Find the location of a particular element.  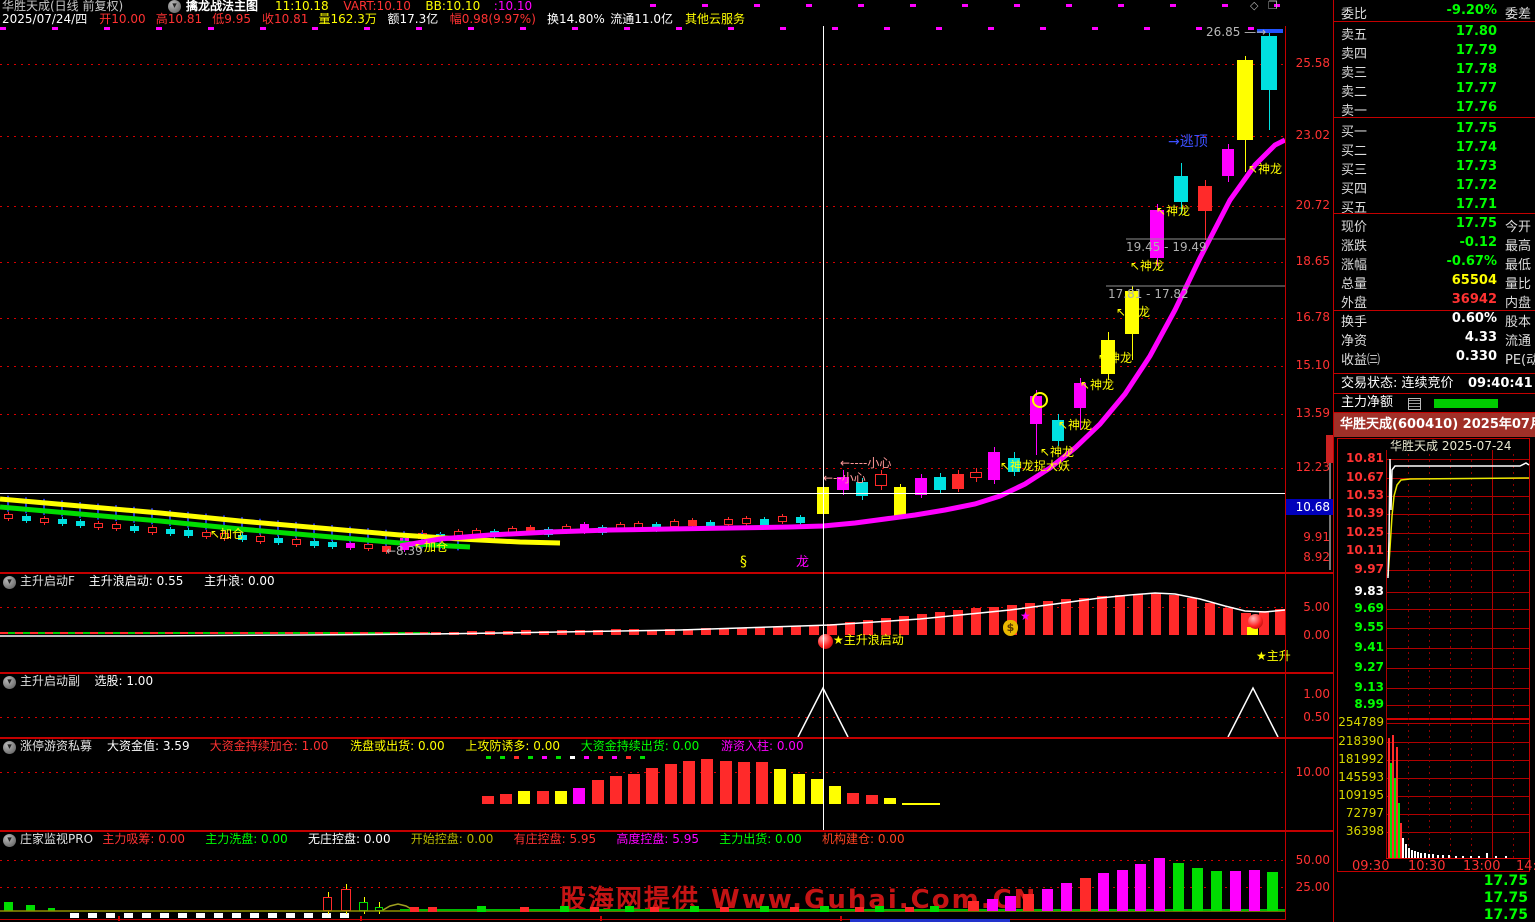

weibi-row: 委比 -9.20% 委差 is located at coordinates (1434, 12).